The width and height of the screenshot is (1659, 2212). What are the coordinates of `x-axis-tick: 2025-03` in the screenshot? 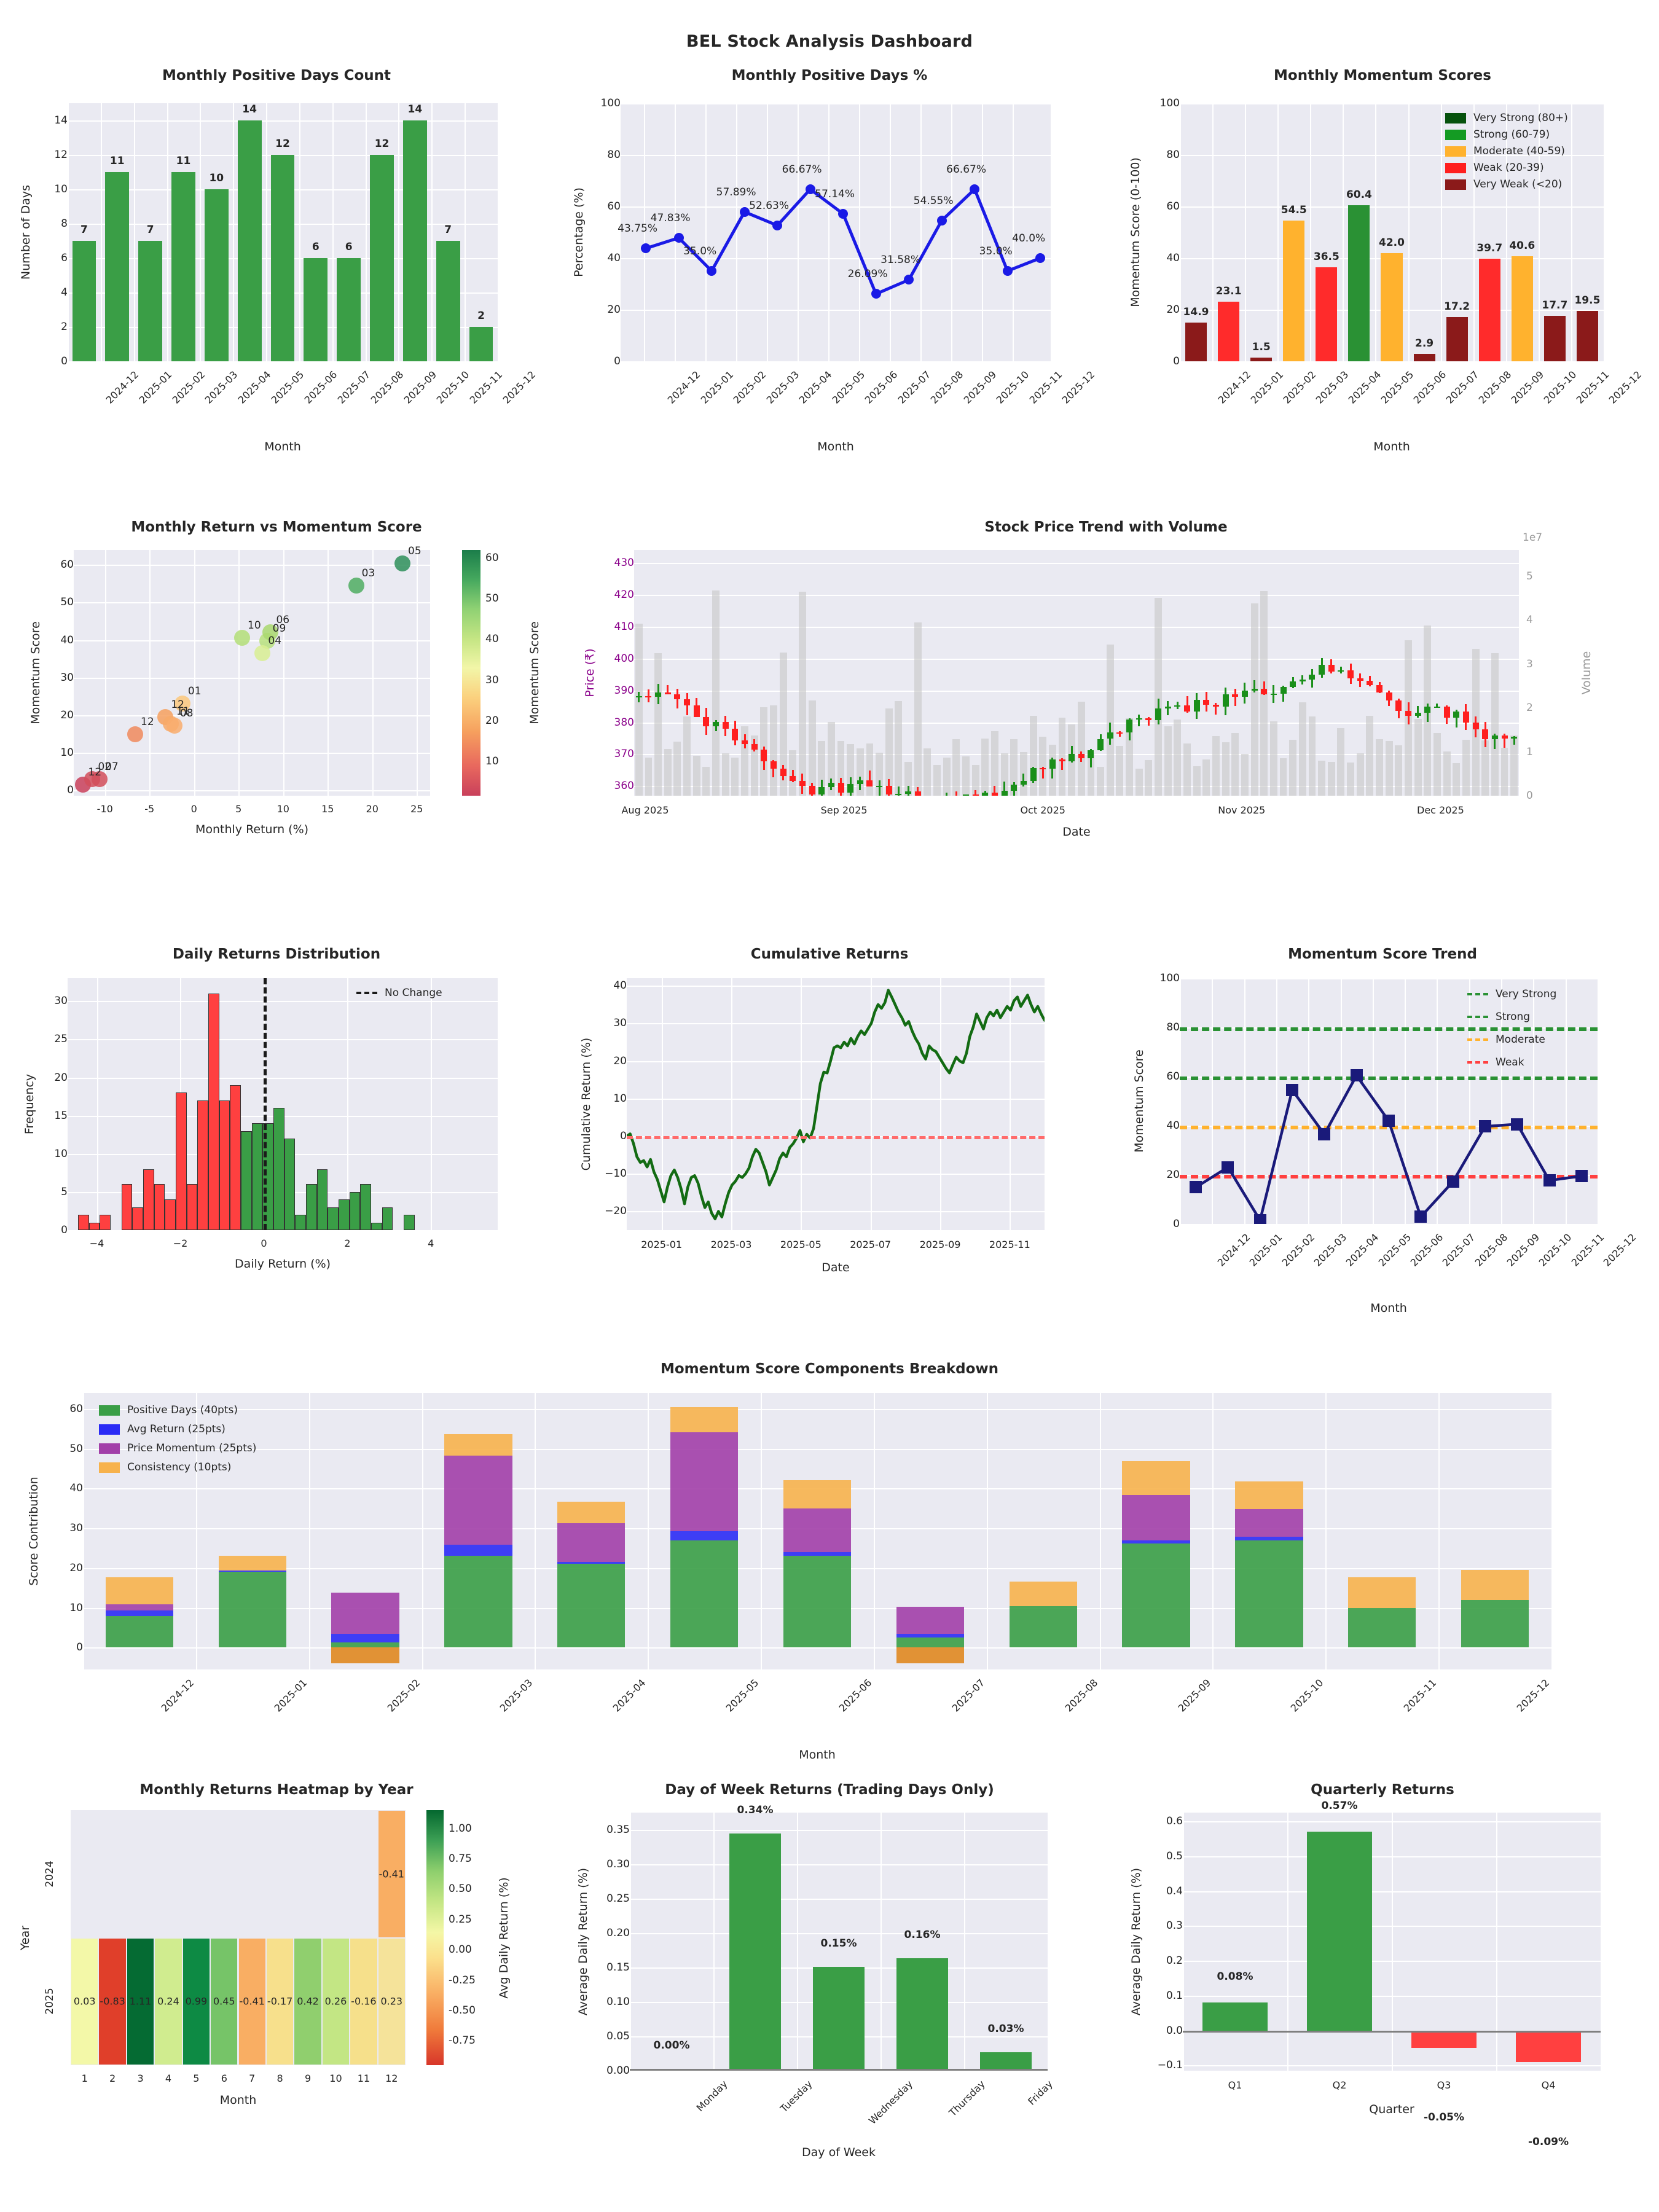 It's located at (221, 387).